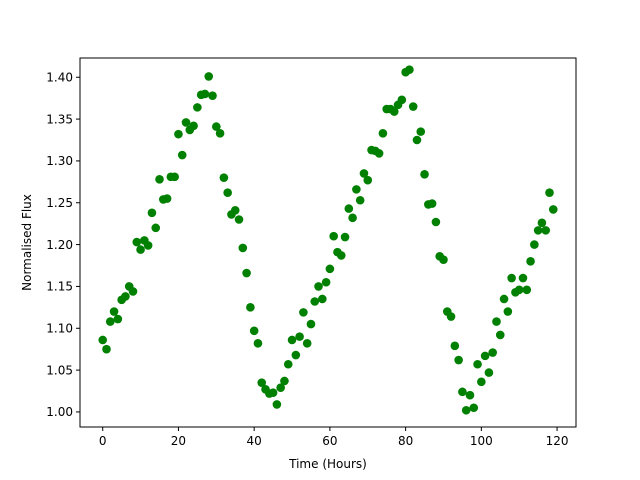 This screenshot has height=480, width=640. I want to click on x-tick-label: 40, so click(254, 441).